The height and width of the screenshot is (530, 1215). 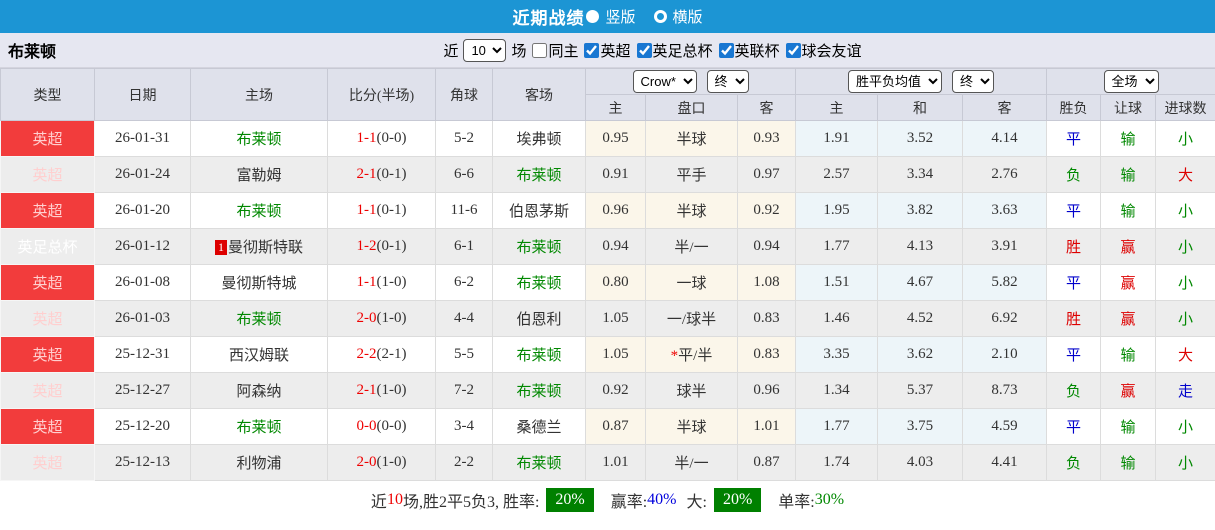 What do you see at coordinates (552, 50) in the screenshot?
I see `same-home-option: 同主` at bounding box center [552, 50].